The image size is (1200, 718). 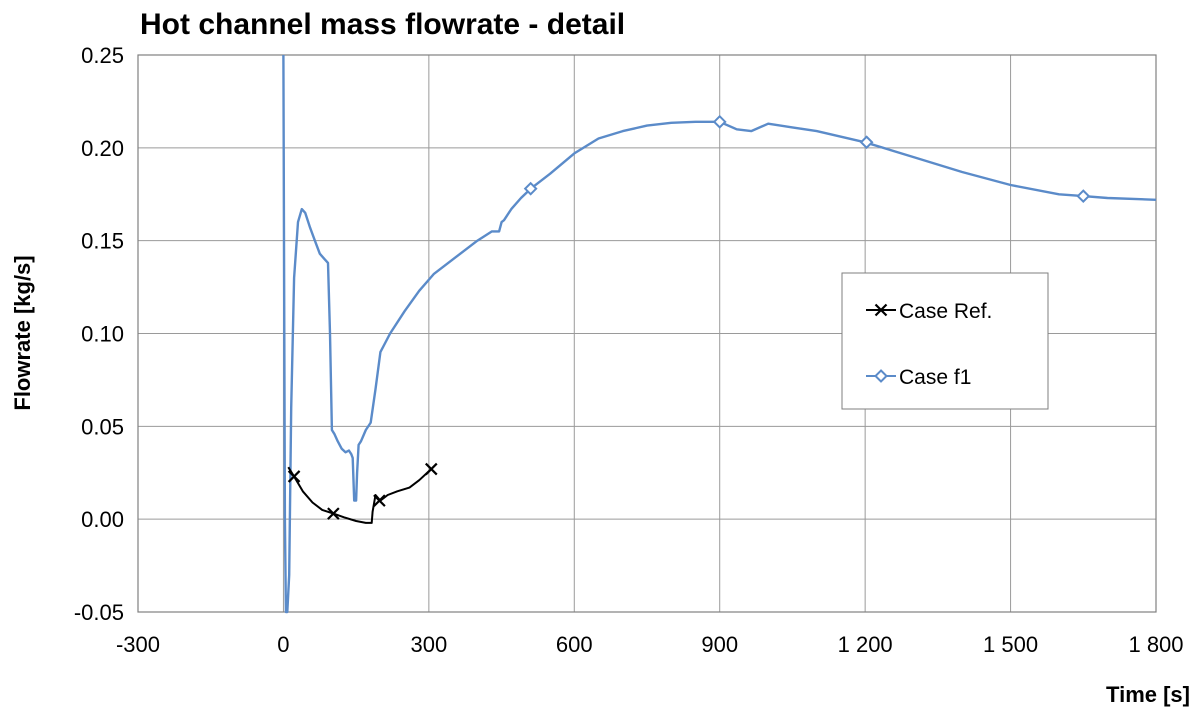 I want to click on series-0-line, so click(x=359, y=495).